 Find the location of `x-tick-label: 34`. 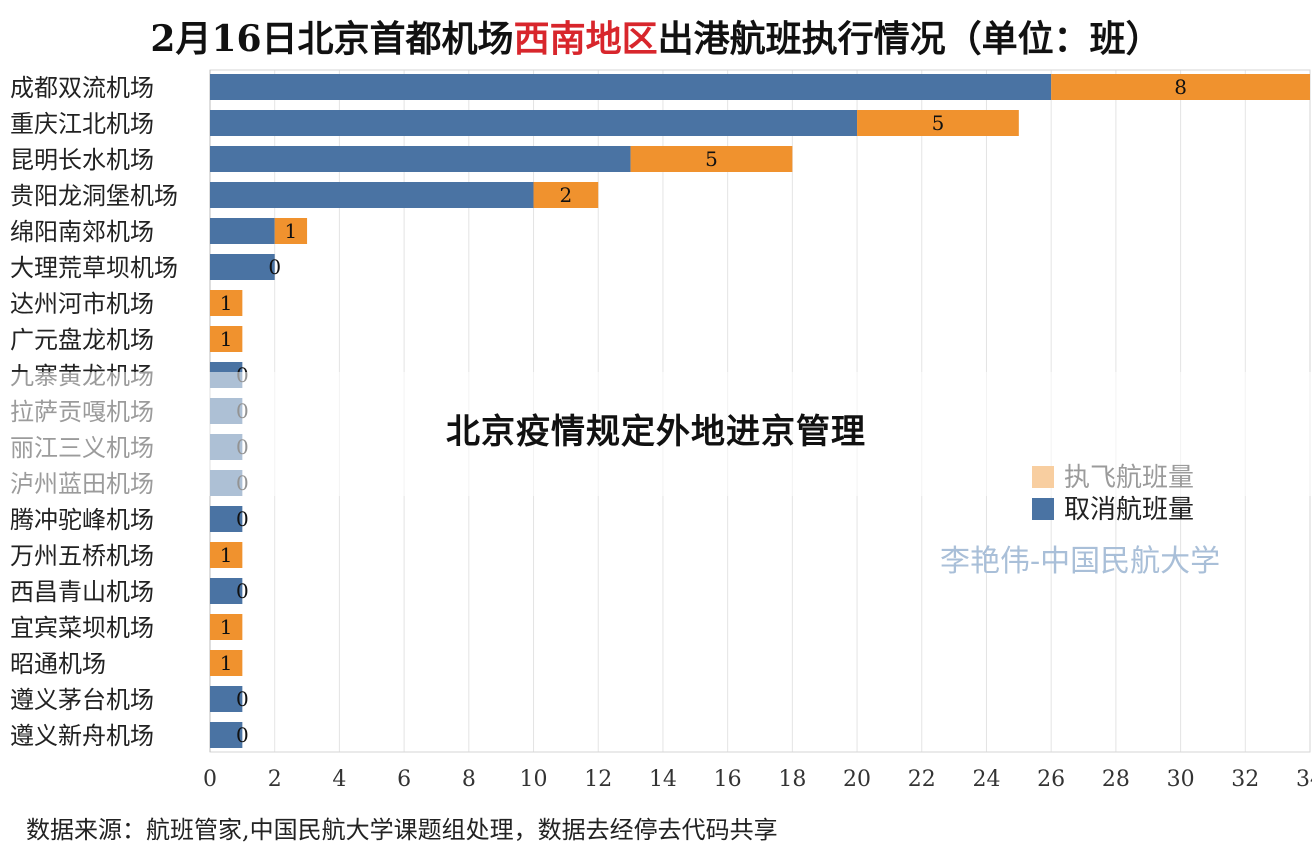

x-tick-label: 34 is located at coordinates (1304, 779).